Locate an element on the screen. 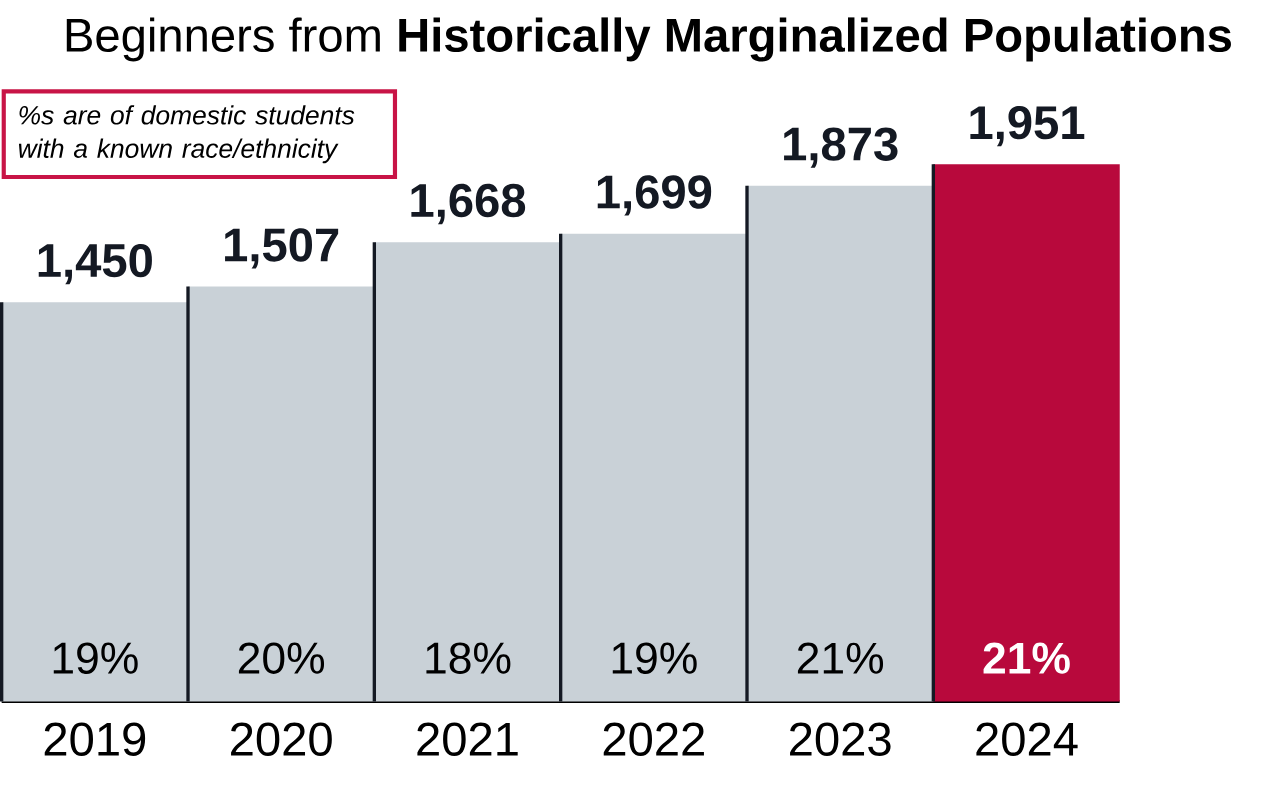  annotation: 20% is located at coordinates (281, 658).